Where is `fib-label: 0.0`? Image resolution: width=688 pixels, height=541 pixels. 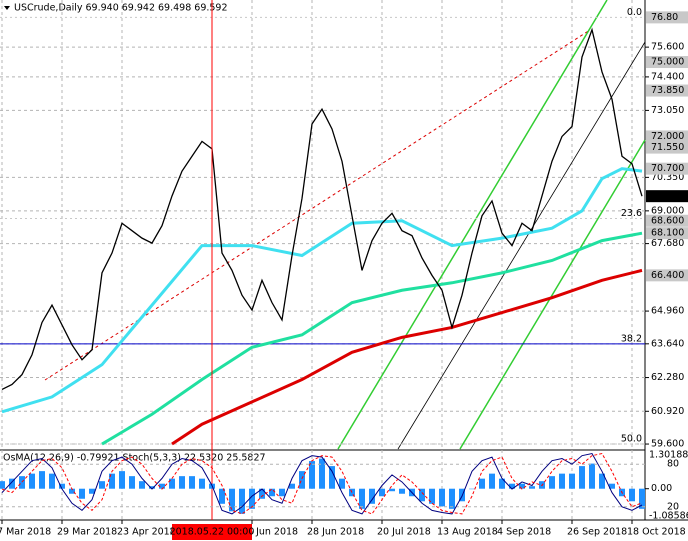 fib-label: 0.0 is located at coordinates (634, 12).